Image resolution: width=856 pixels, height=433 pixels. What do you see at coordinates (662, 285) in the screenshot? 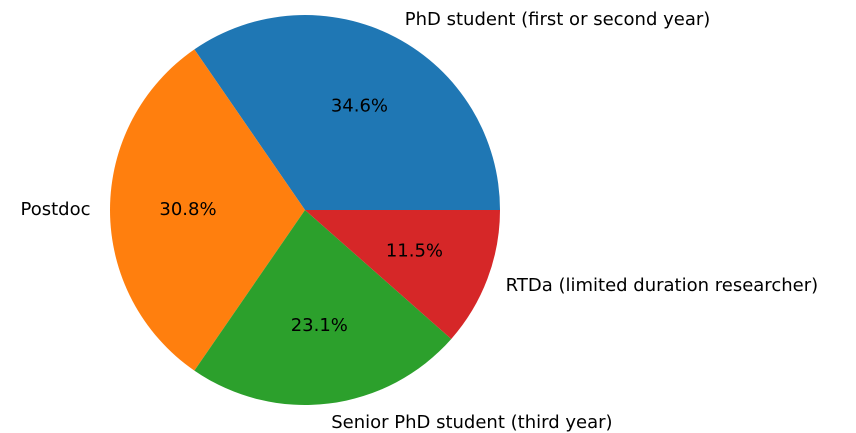
I see `slice-label: RTDa (limited duration researcher)` at bounding box center [662, 285].